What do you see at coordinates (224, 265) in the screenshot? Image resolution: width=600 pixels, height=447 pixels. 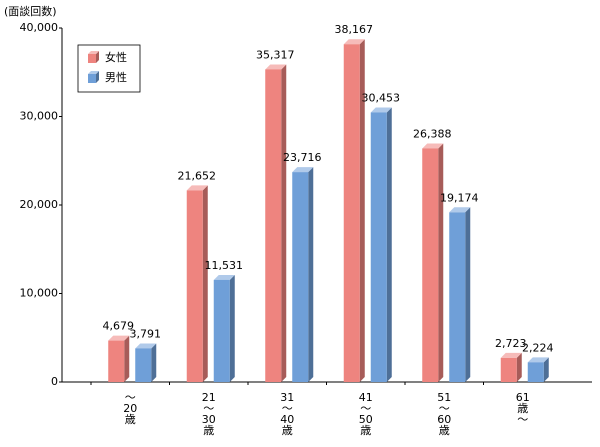 I see `value-label: 11,531` at bounding box center [224, 265].